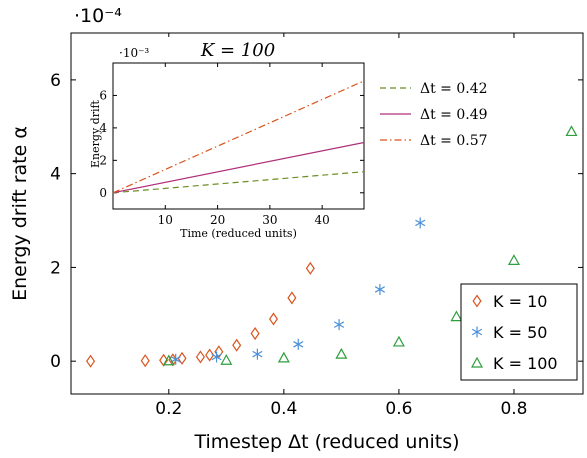  I want to click on inset-y-tick-label: 4, so click(103, 128).